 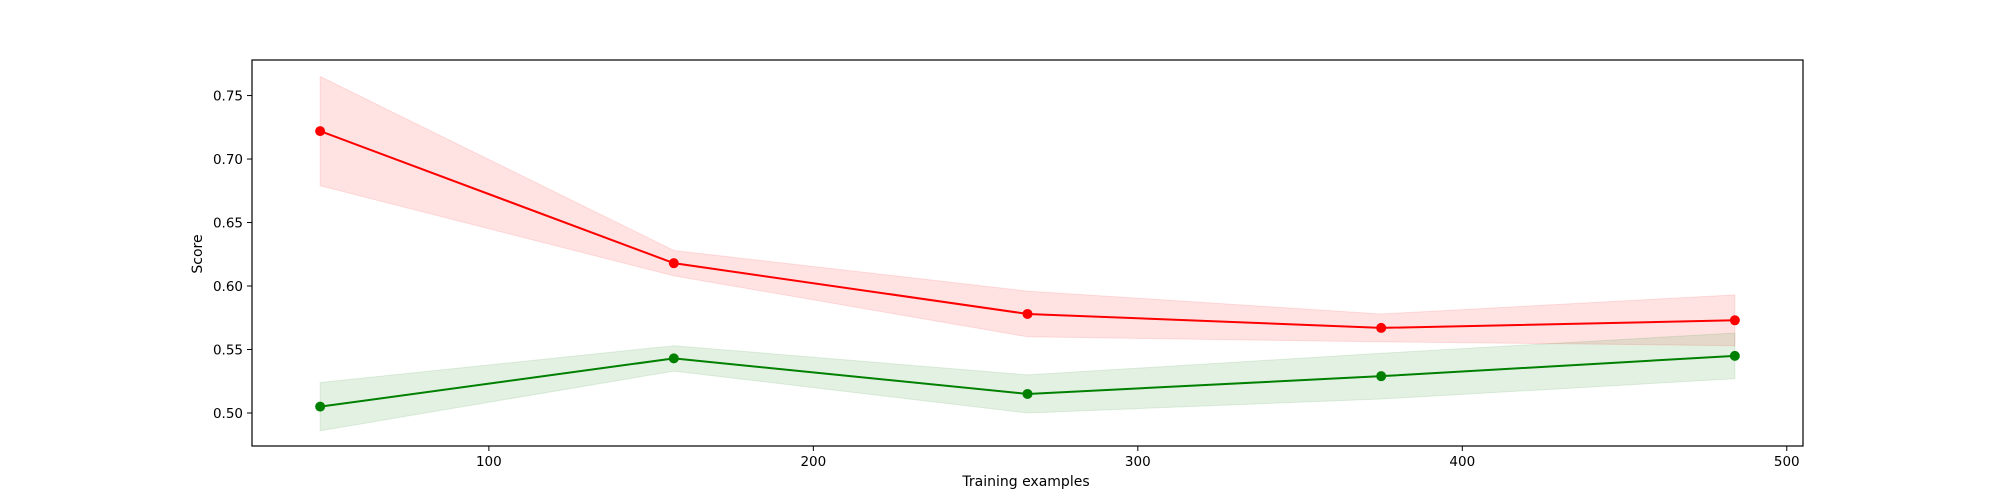 What do you see at coordinates (1025, 482) in the screenshot?
I see `x-axis-label: Training examples` at bounding box center [1025, 482].